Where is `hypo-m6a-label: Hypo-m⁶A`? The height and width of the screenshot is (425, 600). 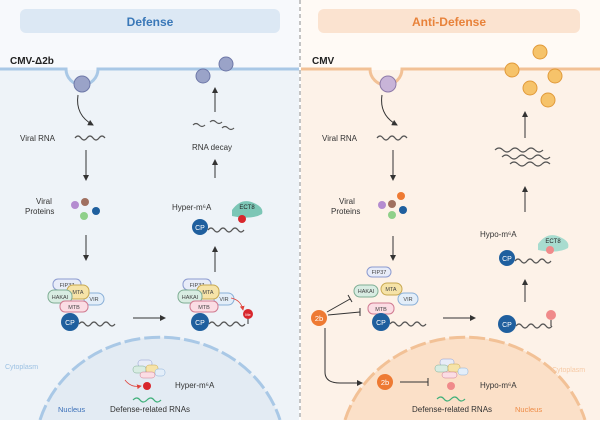 hypo-m6a-label: Hypo-m⁶A is located at coordinates (498, 234).